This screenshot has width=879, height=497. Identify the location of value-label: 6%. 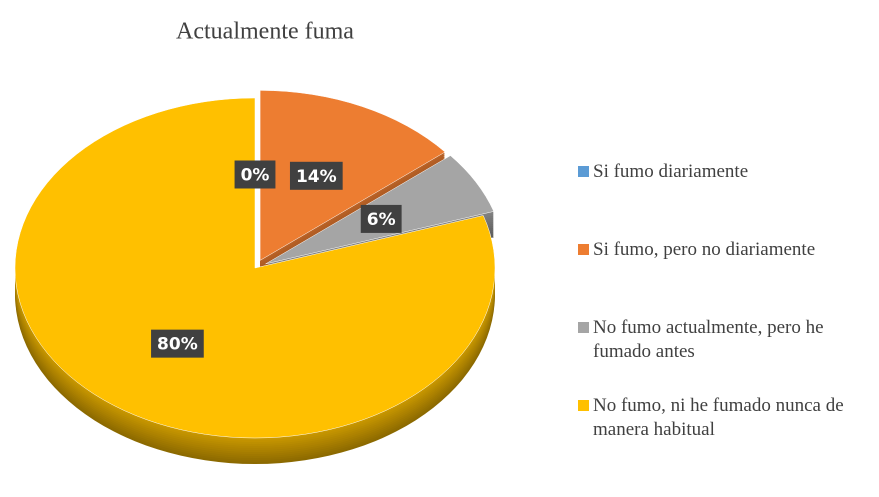
(381, 220).